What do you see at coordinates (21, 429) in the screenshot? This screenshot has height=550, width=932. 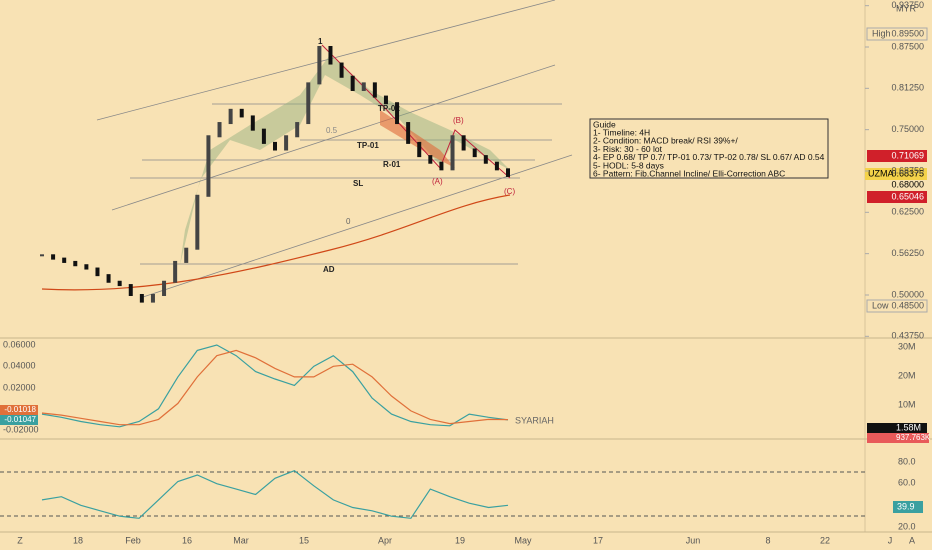 I see `y-tick-label: -0.02000` at bounding box center [21, 429].